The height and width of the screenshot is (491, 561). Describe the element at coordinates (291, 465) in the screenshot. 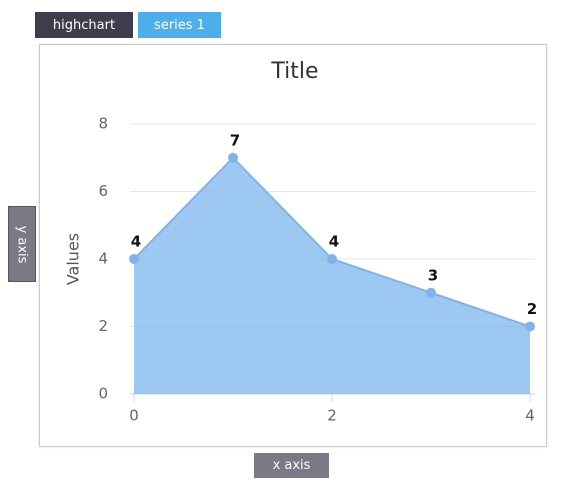

I see `x-axis-button: x axis` at that location.